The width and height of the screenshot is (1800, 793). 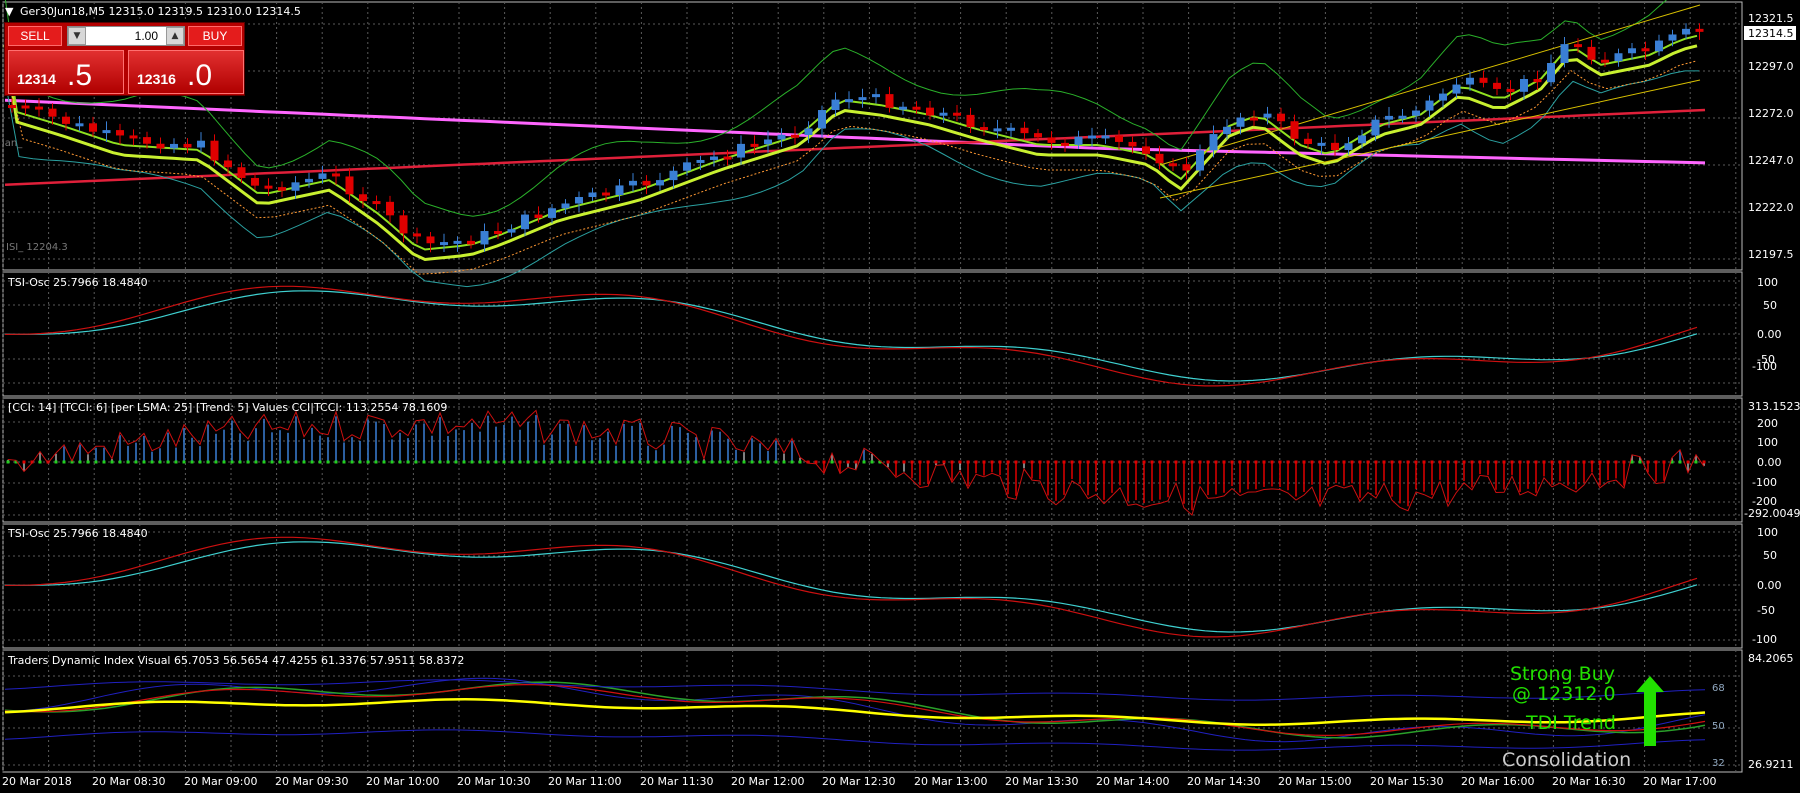 I want to click on time-label: 20 Mar 12:30, so click(x=858, y=781).